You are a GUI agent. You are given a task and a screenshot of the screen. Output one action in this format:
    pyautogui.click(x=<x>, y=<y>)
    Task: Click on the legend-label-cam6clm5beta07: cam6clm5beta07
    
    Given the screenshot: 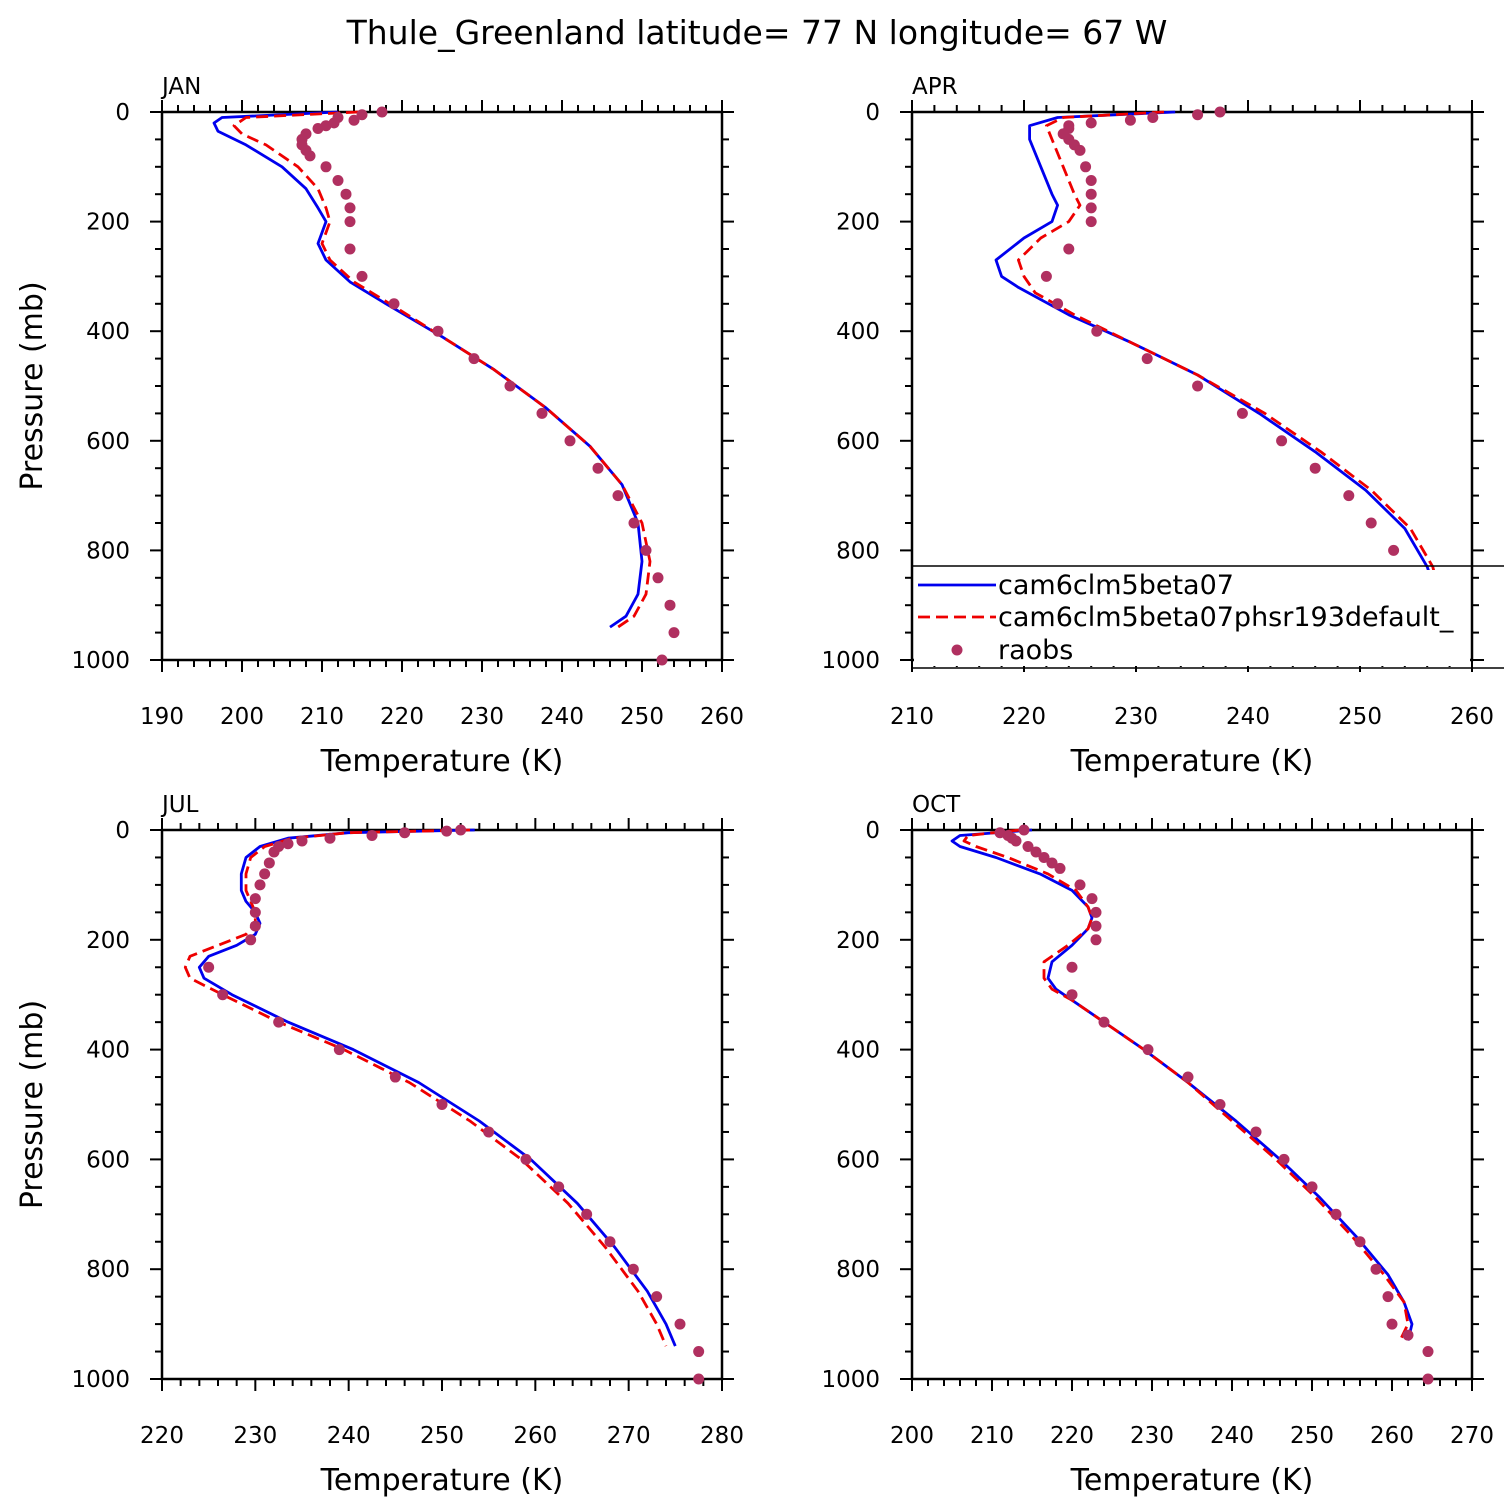 What is the action you would take?
    pyautogui.click(x=1116, y=585)
    